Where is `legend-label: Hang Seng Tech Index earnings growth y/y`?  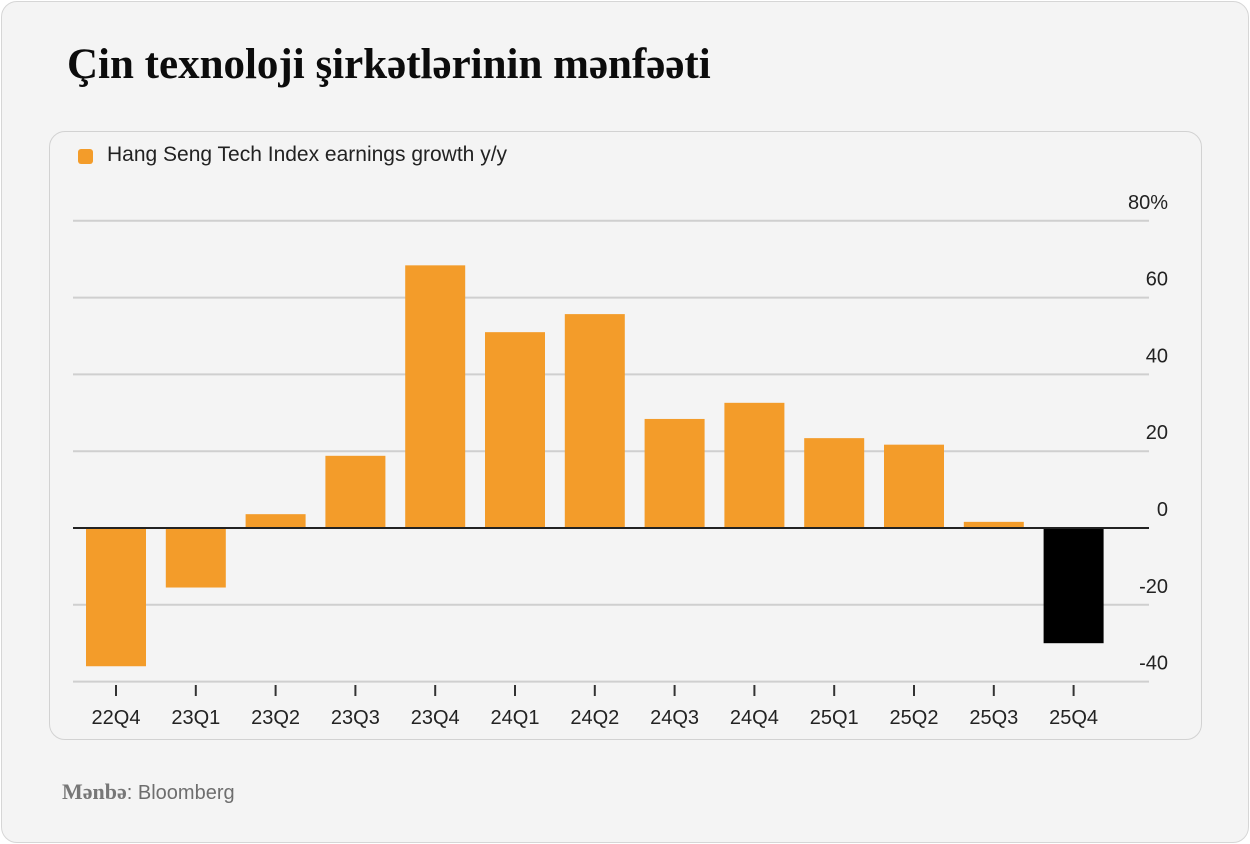
legend-label: Hang Seng Tech Index earnings growth y/y is located at coordinates (307, 154).